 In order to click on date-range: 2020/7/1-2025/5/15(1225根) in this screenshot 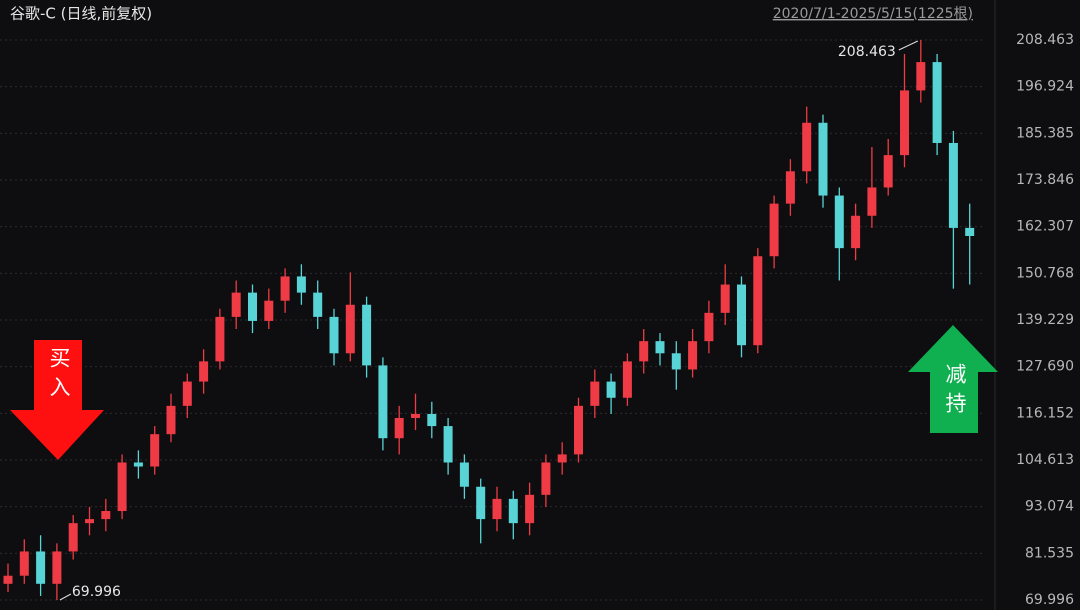, I will do `click(873, 14)`.